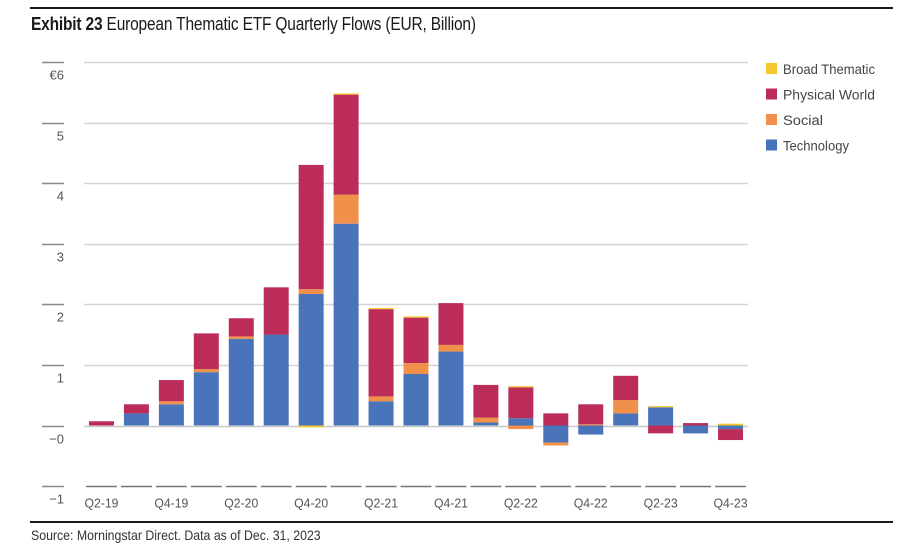 This screenshot has width=912, height=547. Describe the element at coordinates (816, 146) in the screenshot. I see `legend-label: Technology` at that location.